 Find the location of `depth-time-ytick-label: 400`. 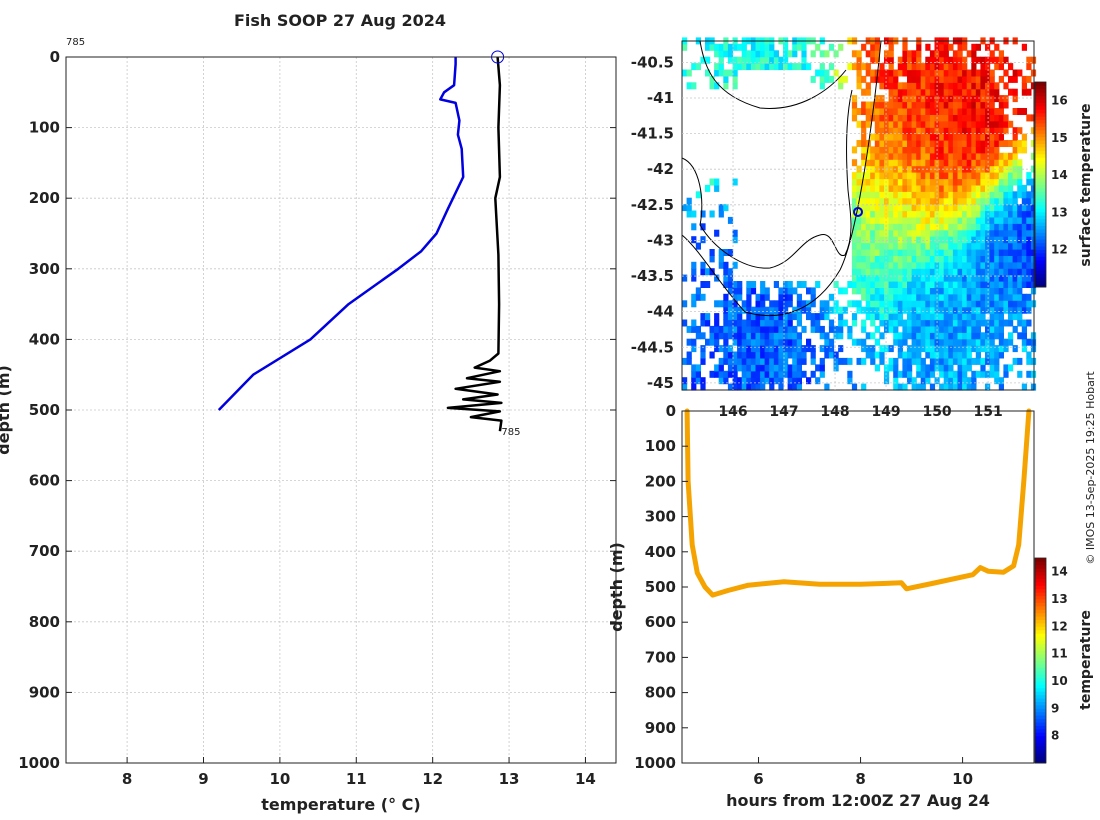

depth-time-ytick-label: 400 is located at coordinates (660, 552).